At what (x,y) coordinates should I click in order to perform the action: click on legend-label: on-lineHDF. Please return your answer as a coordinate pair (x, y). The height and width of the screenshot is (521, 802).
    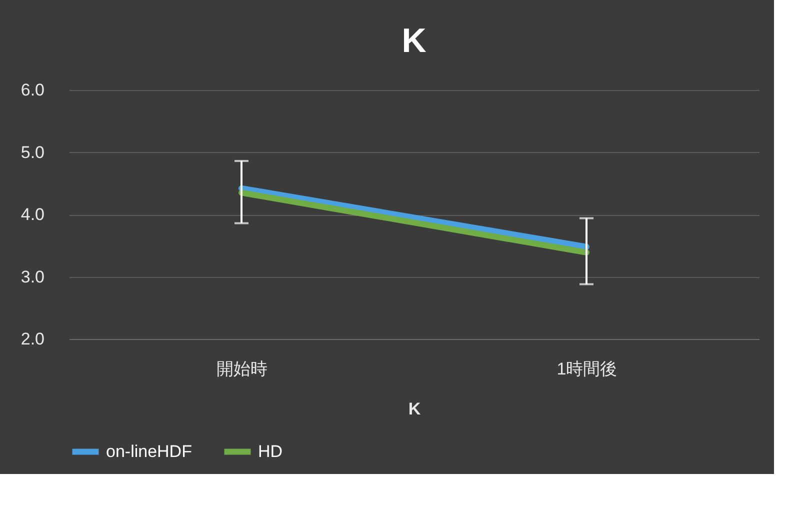
    Looking at the image, I should click on (149, 451).